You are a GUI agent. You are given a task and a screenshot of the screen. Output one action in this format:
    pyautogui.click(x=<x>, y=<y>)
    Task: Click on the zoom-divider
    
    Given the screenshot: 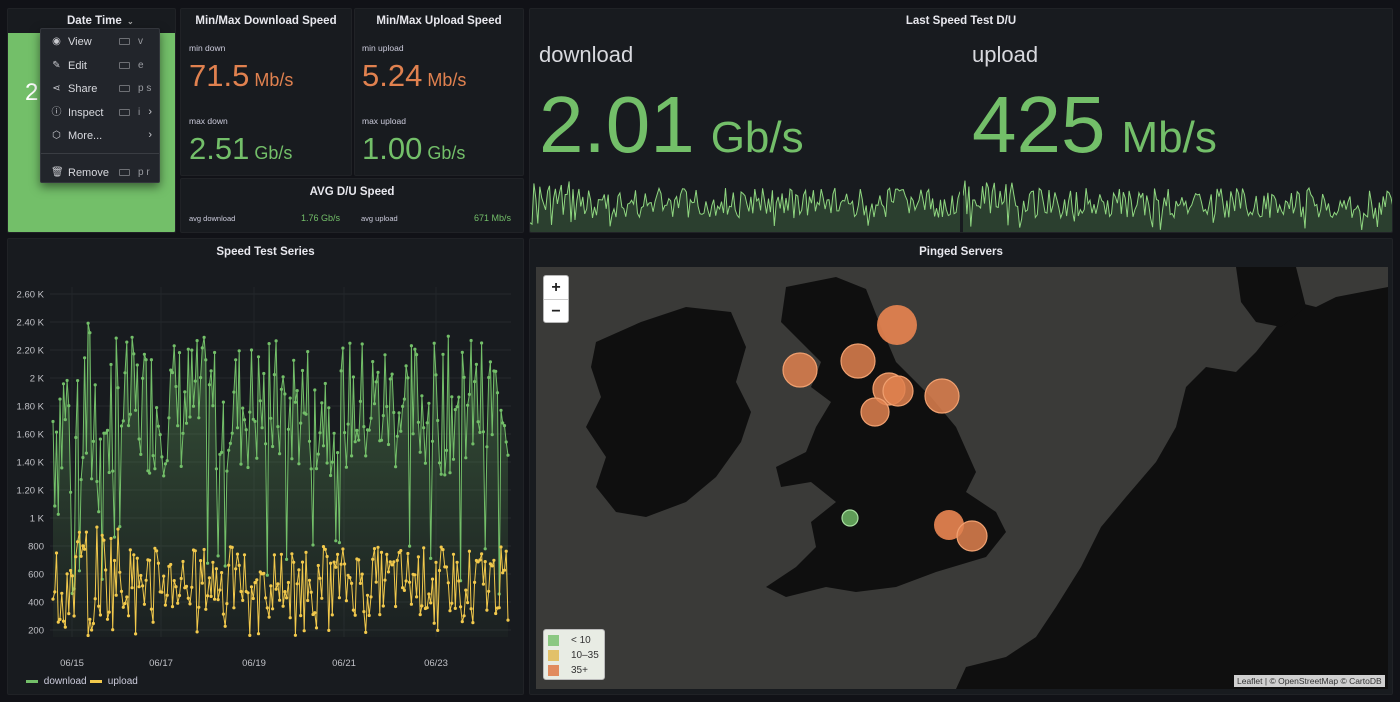 What is the action you would take?
    pyautogui.click(x=556, y=299)
    